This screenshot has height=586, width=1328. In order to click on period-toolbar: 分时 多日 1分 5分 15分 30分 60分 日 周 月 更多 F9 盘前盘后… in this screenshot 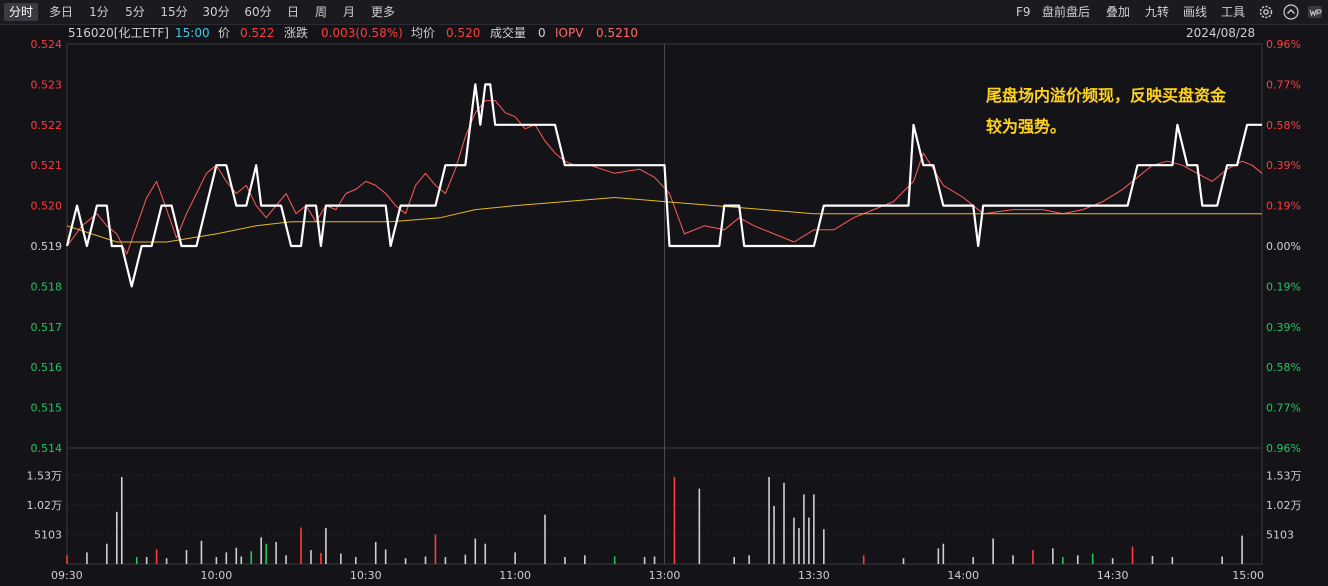, I will do `click(664, 12)`.